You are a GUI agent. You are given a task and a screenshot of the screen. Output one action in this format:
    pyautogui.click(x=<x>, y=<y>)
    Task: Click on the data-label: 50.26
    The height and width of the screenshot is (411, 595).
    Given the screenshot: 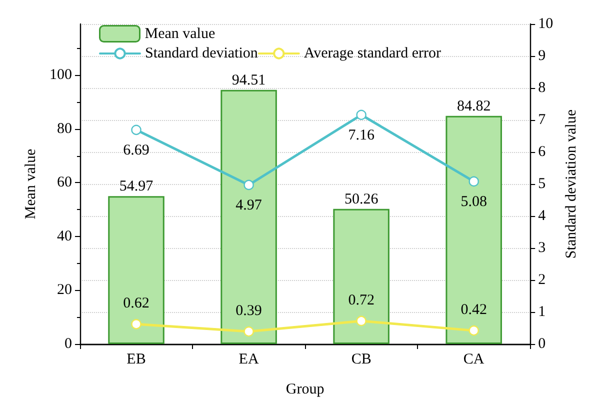 What is the action you would take?
    pyautogui.click(x=361, y=199)
    